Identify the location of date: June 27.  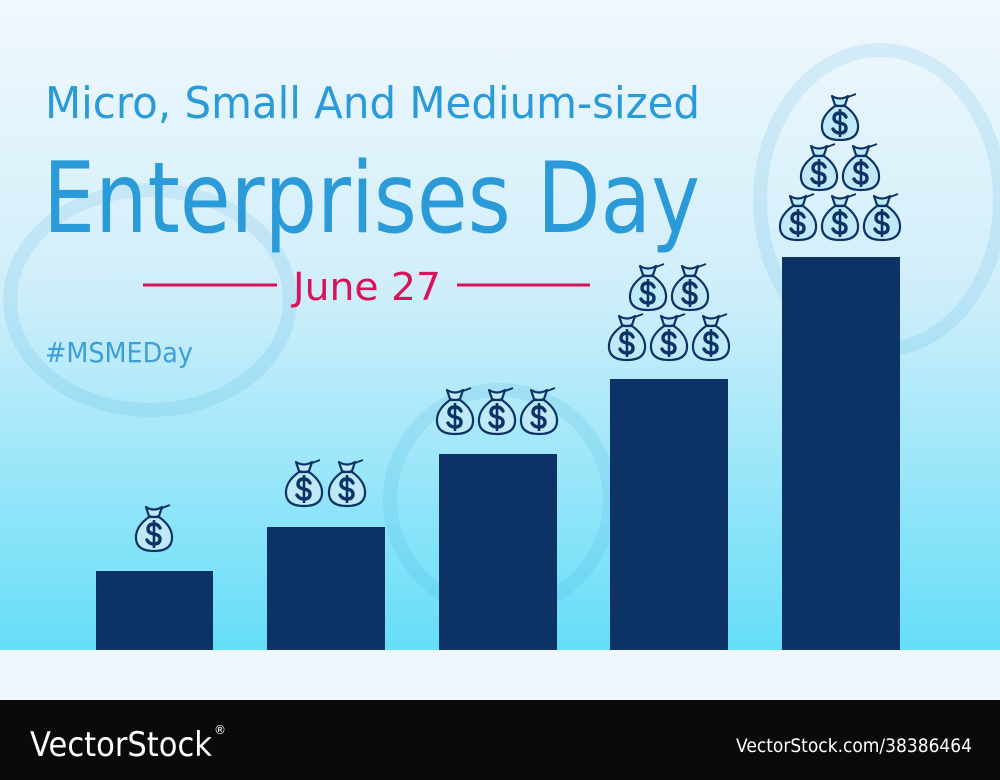
(366, 287).